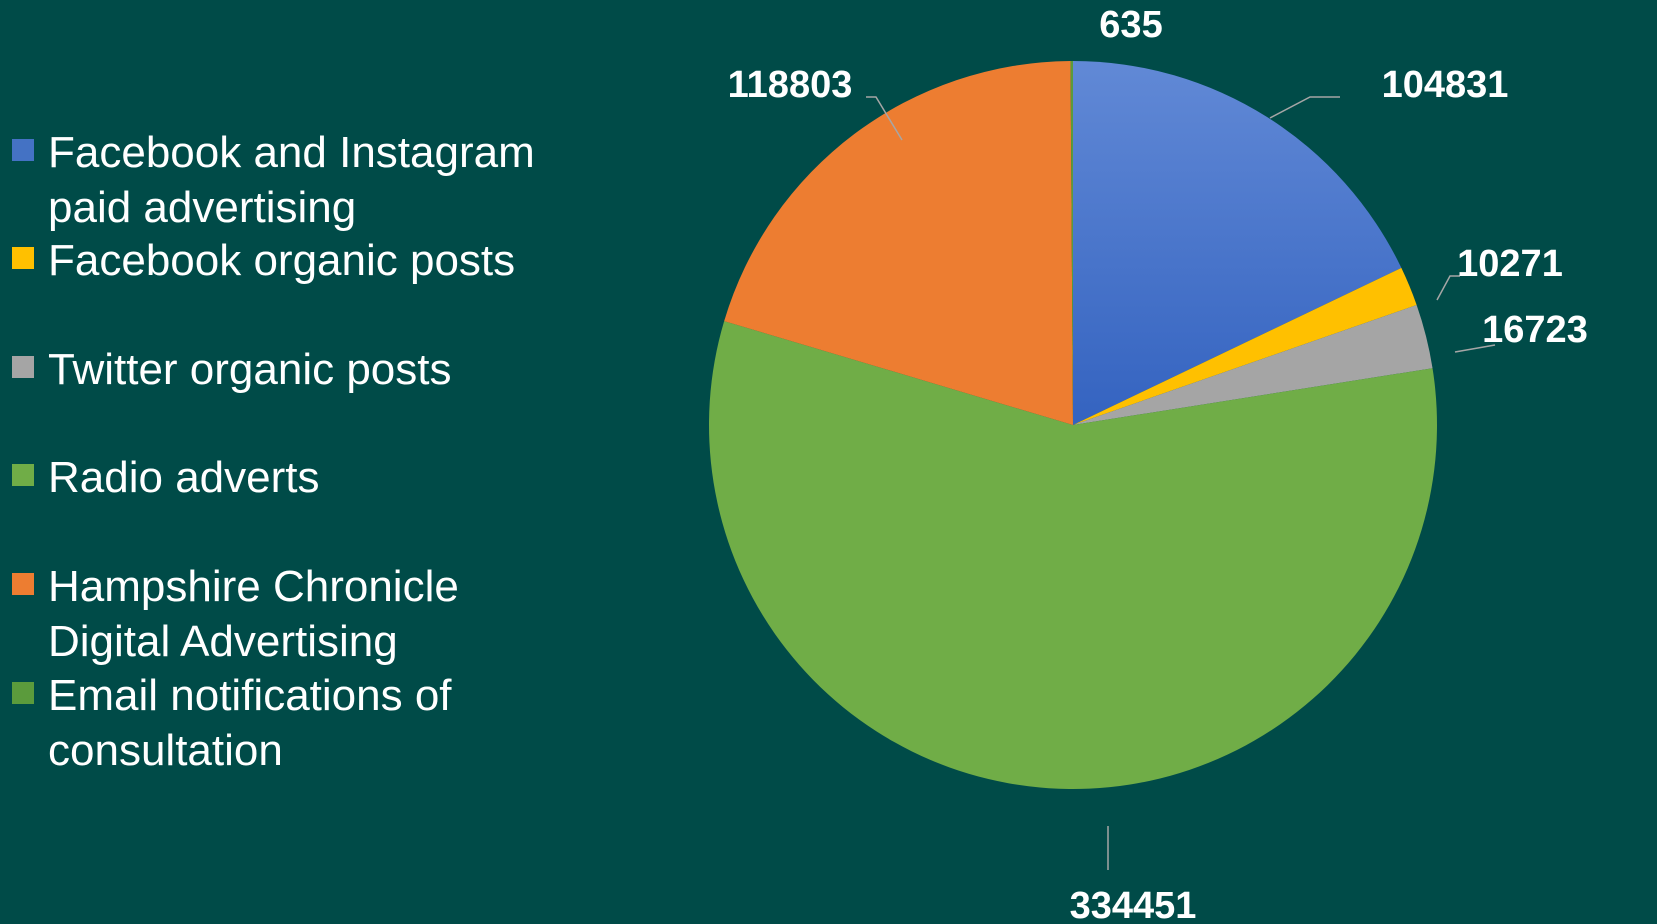  I want to click on legend-label: Hampshire Chronicle Digital Advertising, so click(253, 614).